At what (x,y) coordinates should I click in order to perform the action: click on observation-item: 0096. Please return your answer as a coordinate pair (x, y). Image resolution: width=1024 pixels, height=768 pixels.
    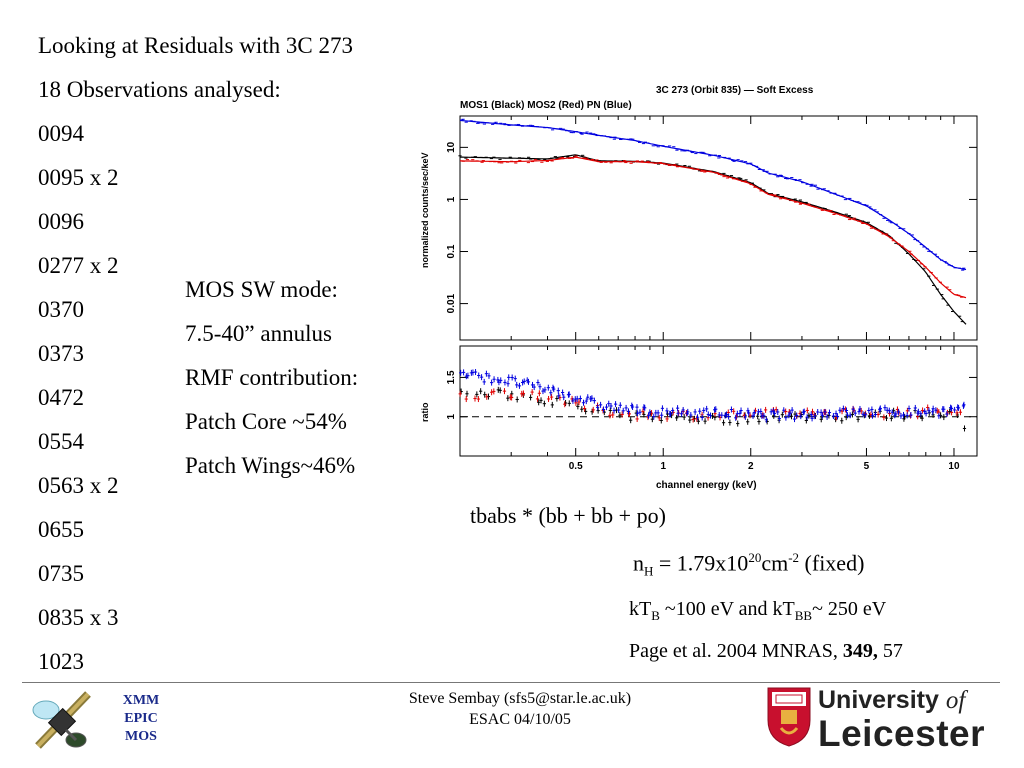
    Looking at the image, I should click on (61, 221).